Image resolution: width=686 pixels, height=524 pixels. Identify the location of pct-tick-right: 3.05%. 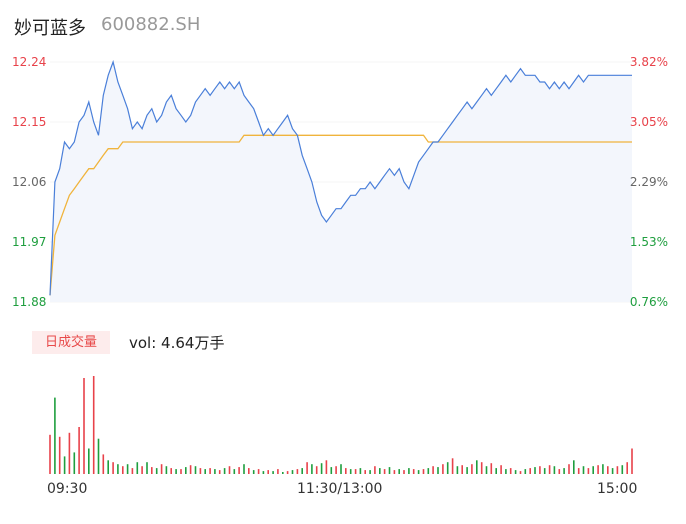
(648, 122).